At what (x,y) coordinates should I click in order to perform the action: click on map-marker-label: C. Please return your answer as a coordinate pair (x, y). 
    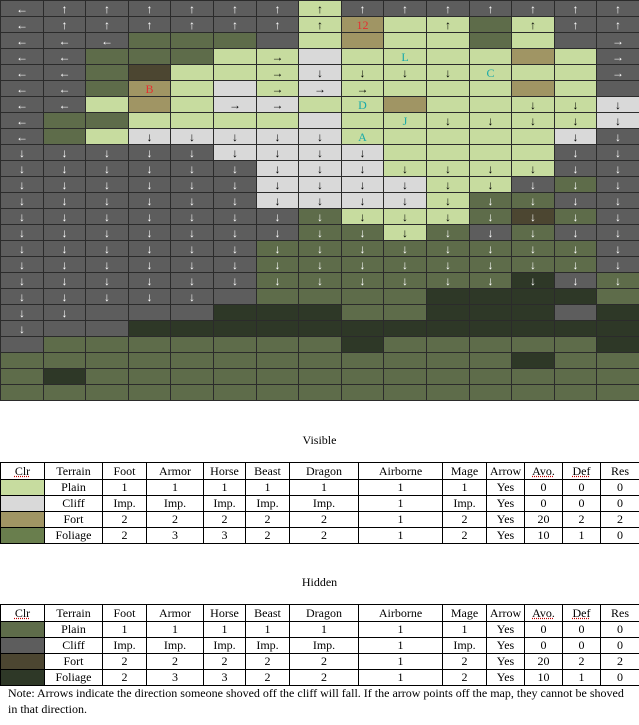
    Looking at the image, I should click on (490, 72).